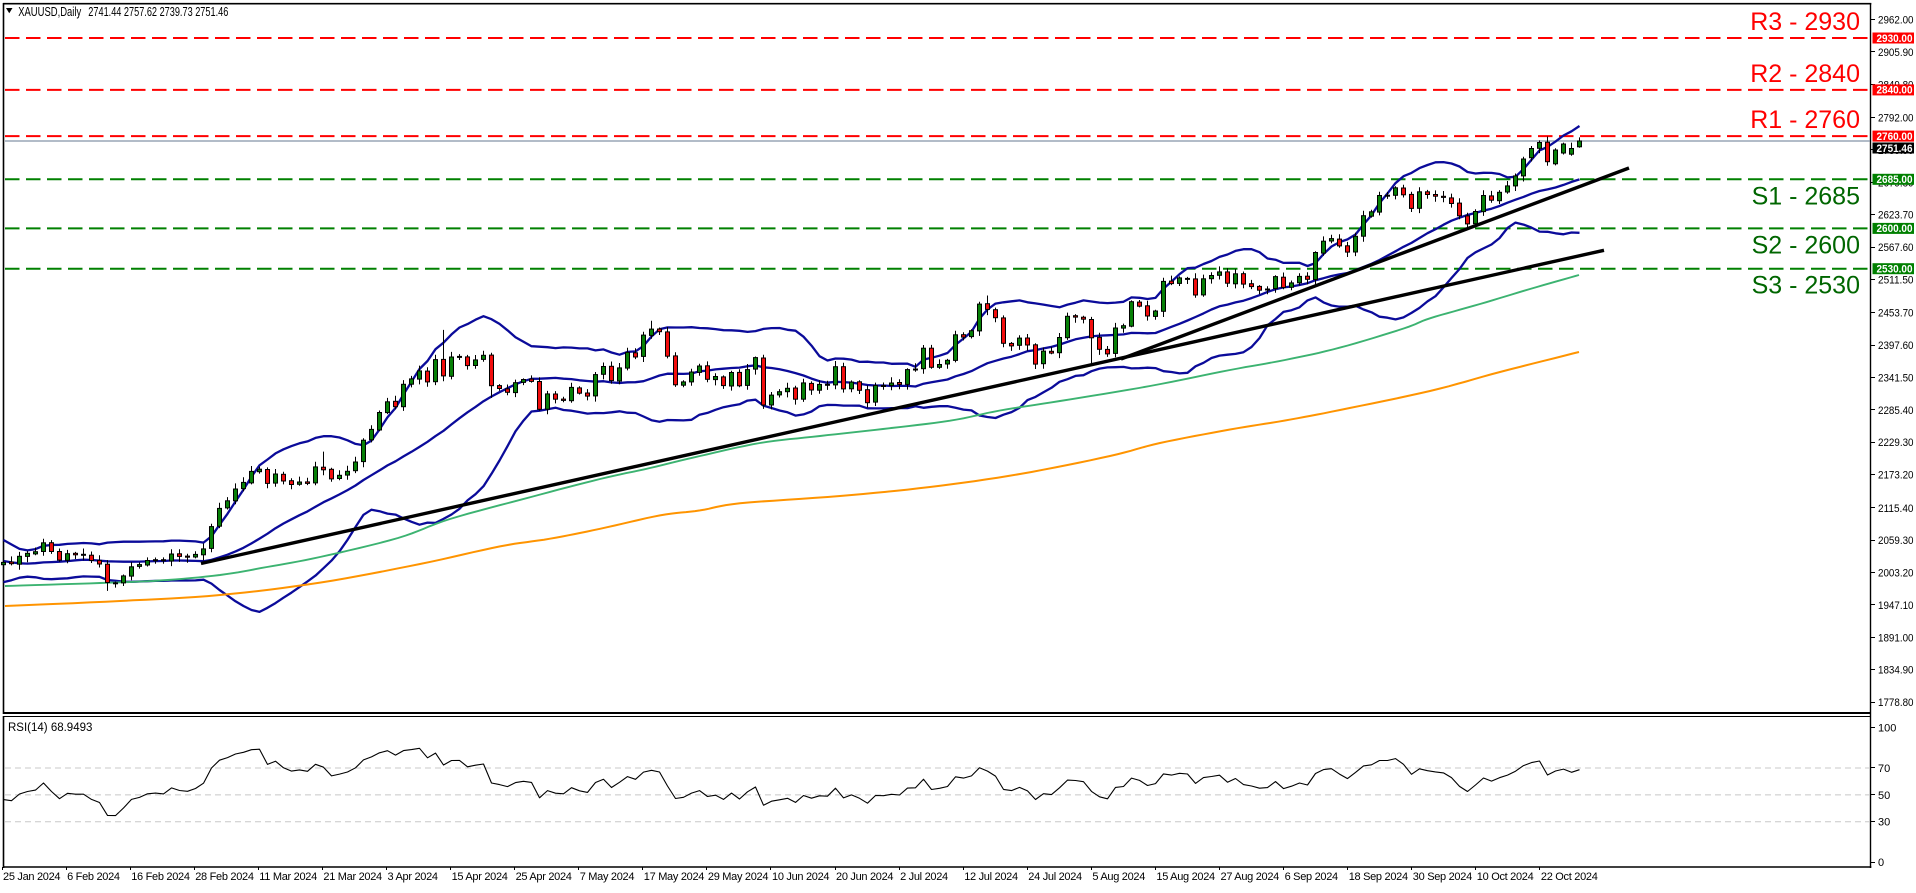  What do you see at coordinates (1806, 196) in the screenshot?
I see `svg-text: S1 - 2685` at bounding box center [1806, 196].